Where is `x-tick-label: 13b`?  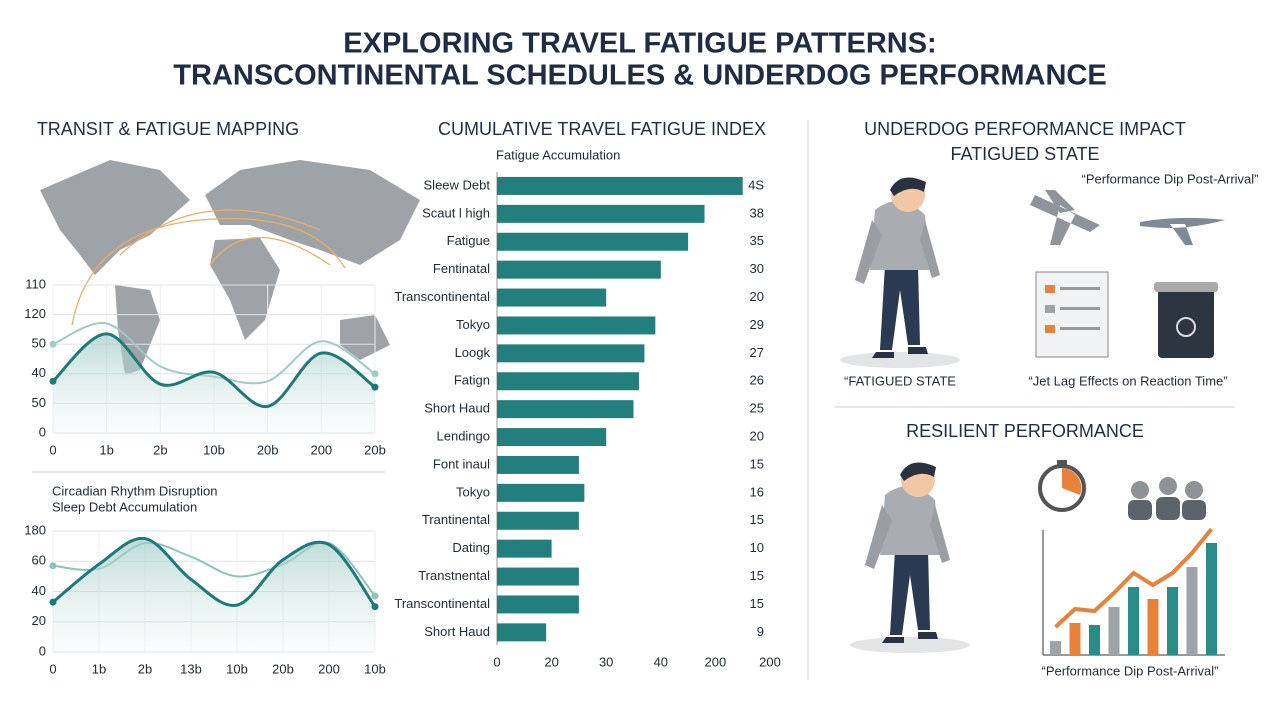 x-tick-label: 13b is located at coordinates (191, 668).